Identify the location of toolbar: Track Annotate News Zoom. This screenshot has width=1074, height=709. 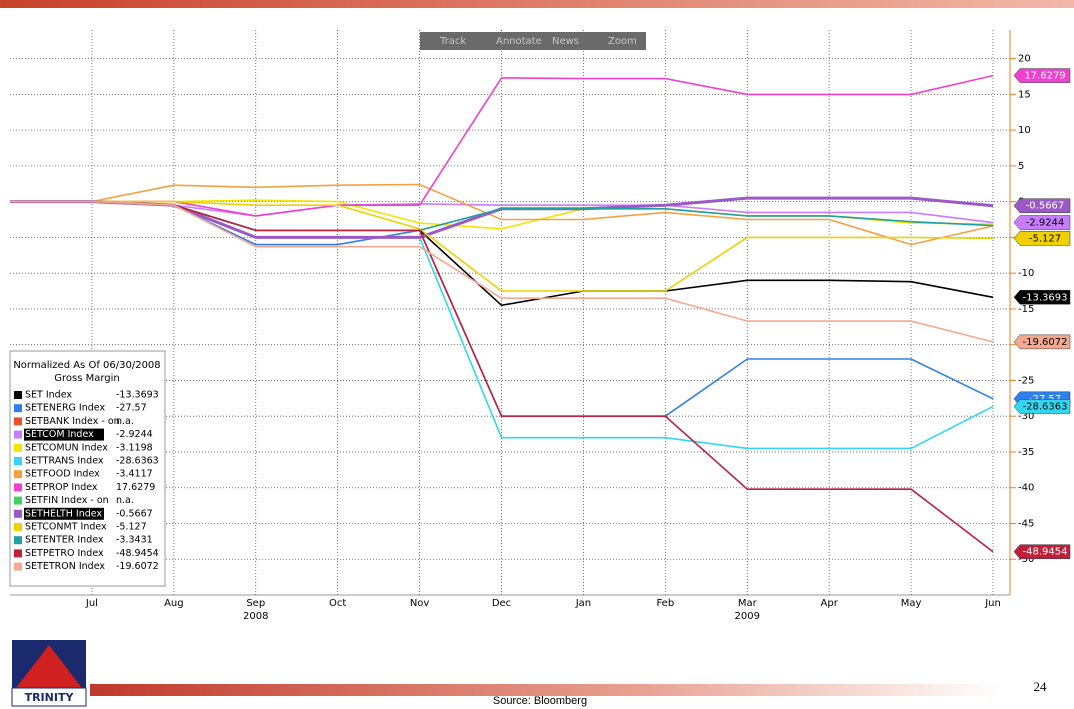
(533, 41).